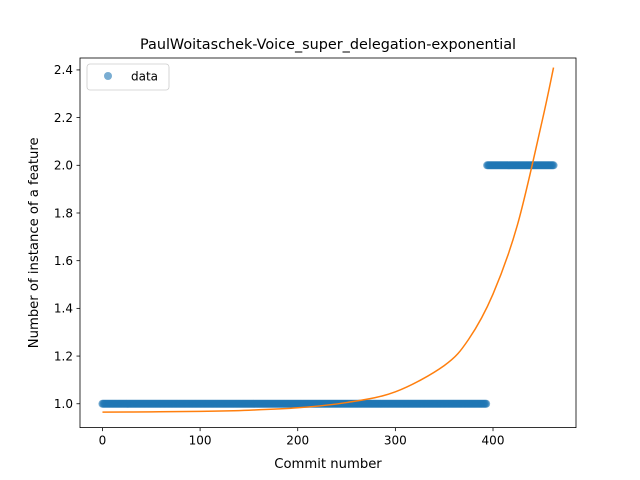  I want to click on x-tick-label: 100, so click(200, 441).